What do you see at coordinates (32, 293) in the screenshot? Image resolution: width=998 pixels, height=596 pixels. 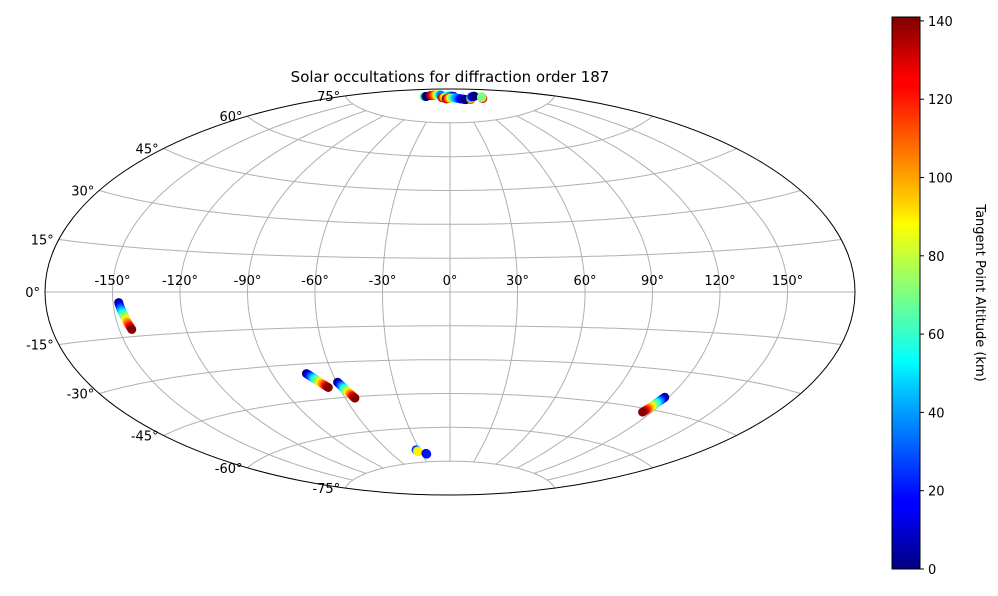 I see `ytick-label: 0°` at bounding box center [32, 293].